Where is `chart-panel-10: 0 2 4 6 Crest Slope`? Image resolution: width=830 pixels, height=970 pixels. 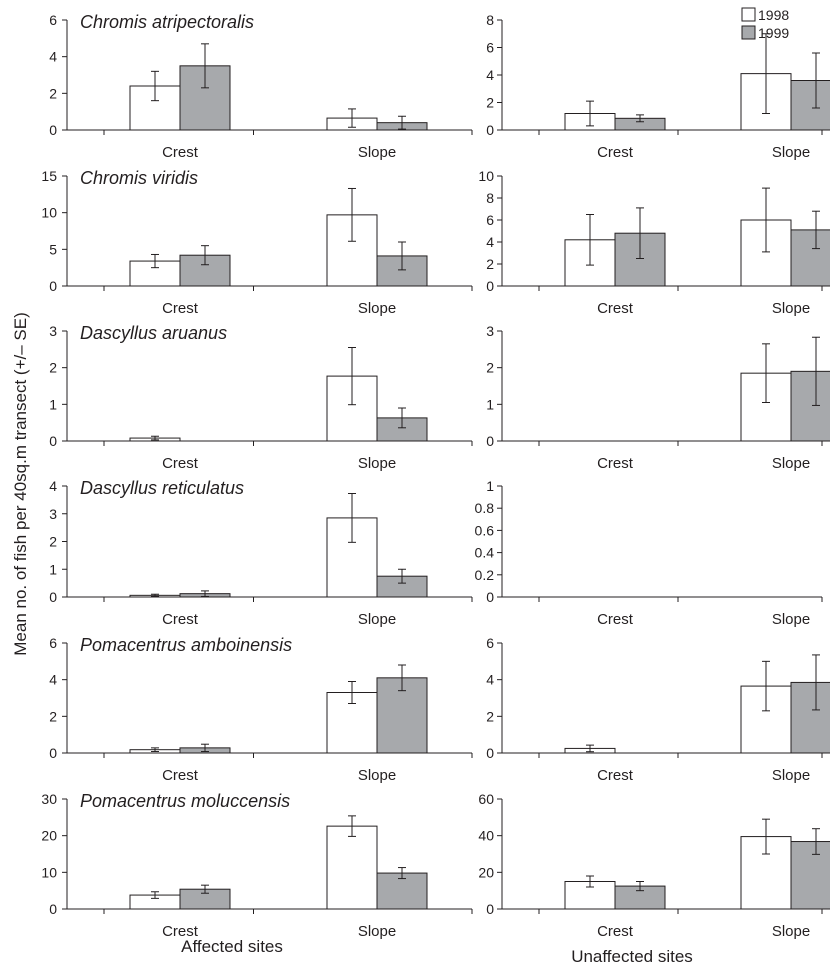
chart-panel-10: 0 2 4 6 Crest Slope is located at coordinates (658, 709).